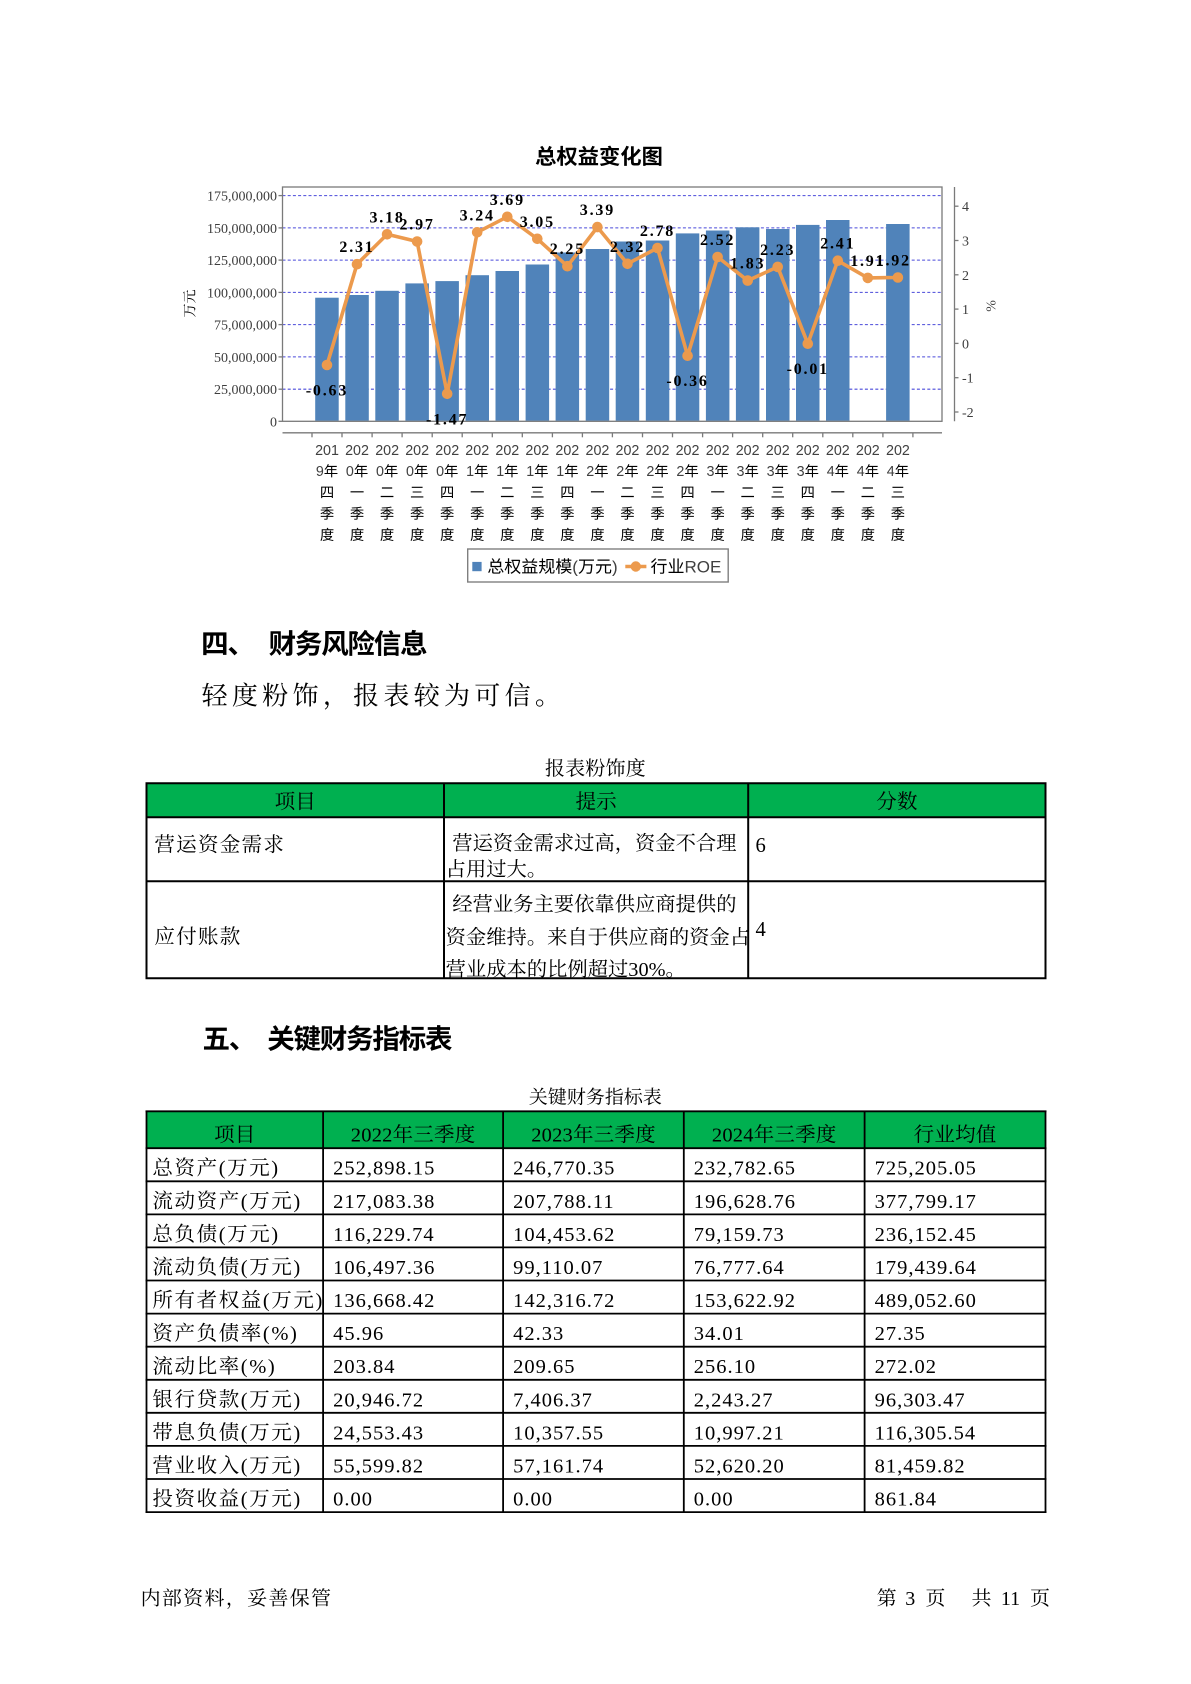  What do you see at coordinates (745, 1169) in the screenshot?
I see `svg-text: 232,782.65` at bounding box center [745, 1169].